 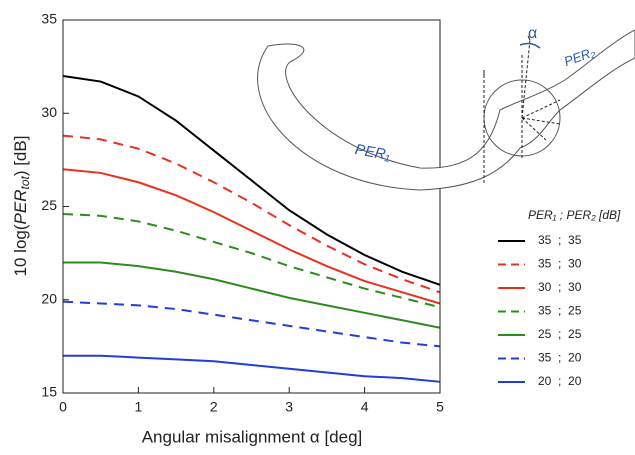 I want to click on y-tick-label: 35, so click(x=49, y=19).